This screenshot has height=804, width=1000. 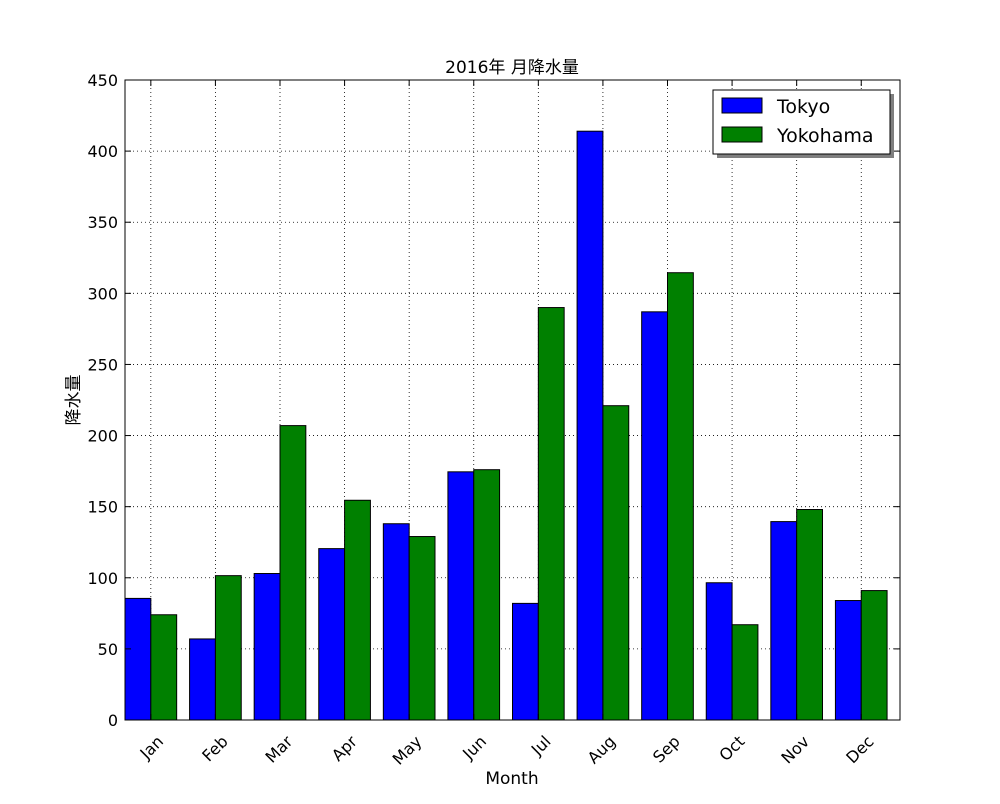 I want to click on bar-tokyo-may, so click(x=396, y=622).